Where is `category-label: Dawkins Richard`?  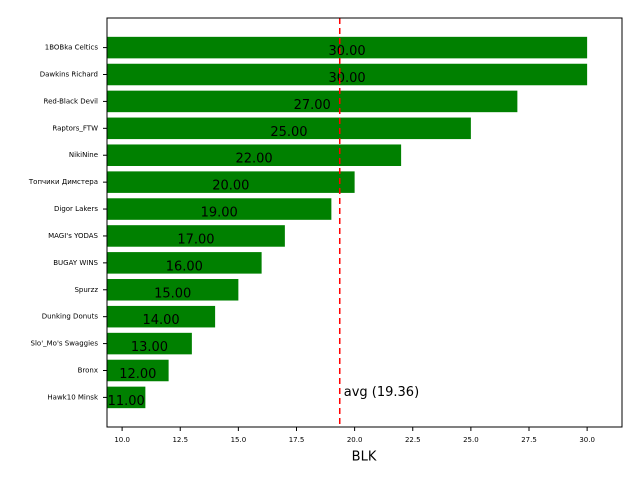 category-label: Dawkins Richard is located at coordinates (69, 75).